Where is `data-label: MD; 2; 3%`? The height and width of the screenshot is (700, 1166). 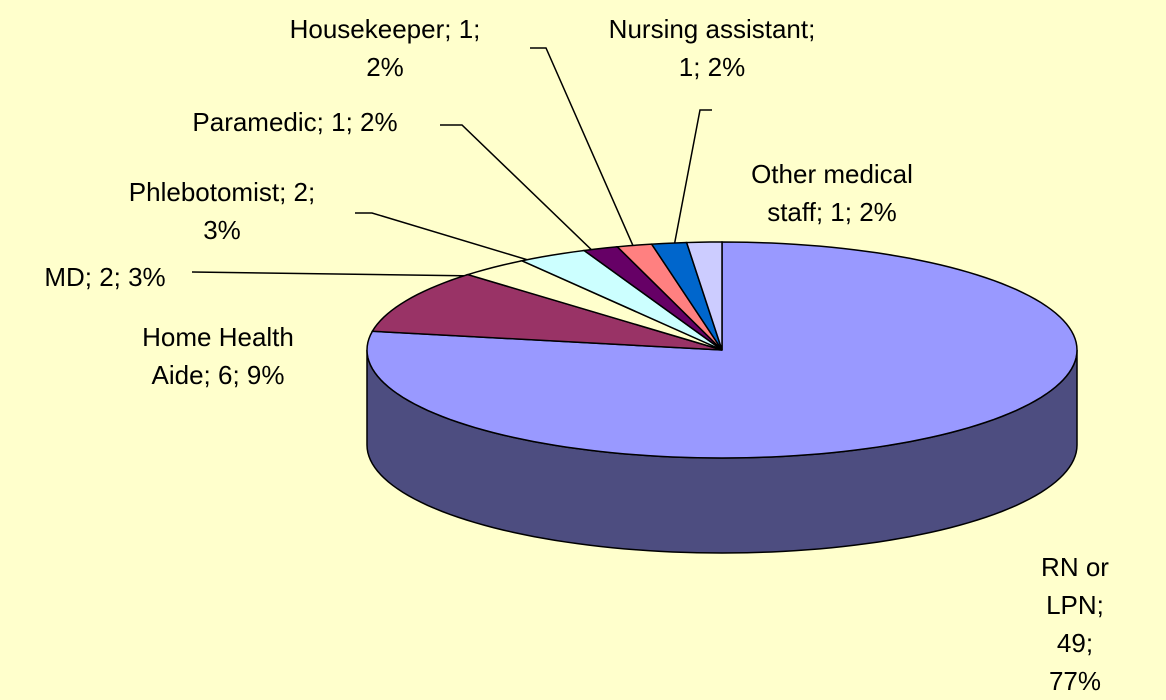
data-label: MD; 2; 3% is located at coordinates (105, 277).